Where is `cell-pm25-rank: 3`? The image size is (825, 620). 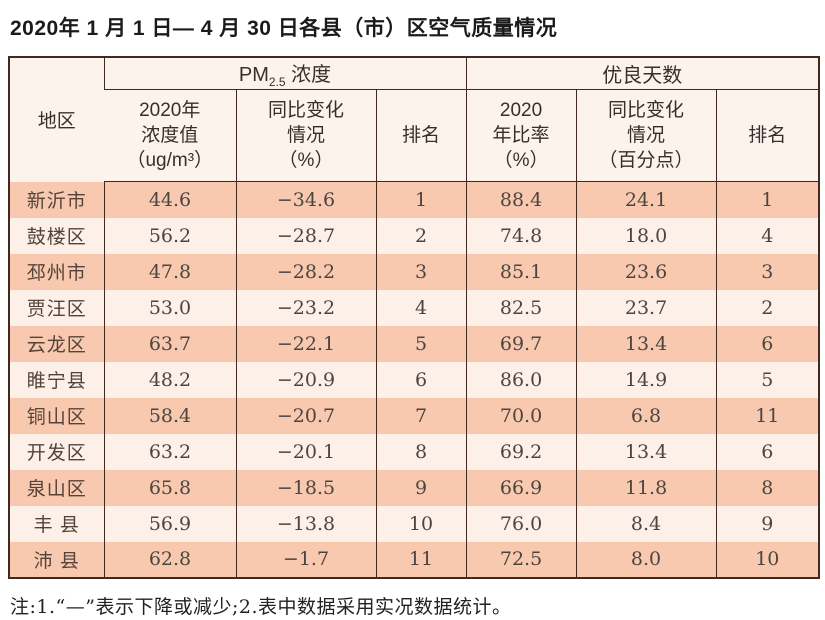 cell-pm25-rank: 3 is located at coordinates (421, 271).